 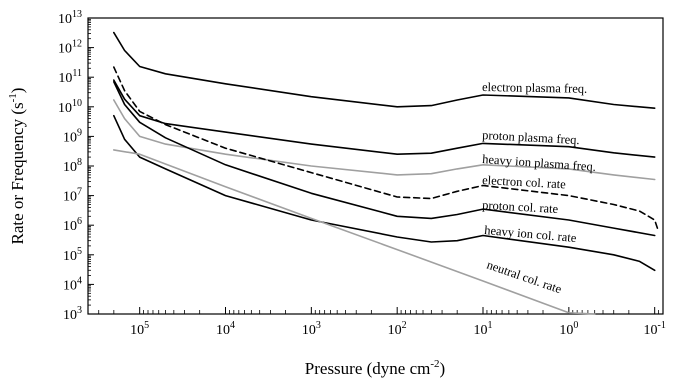 I want to click on x-tick-label: 10⁴, so click(x=225, y=329).